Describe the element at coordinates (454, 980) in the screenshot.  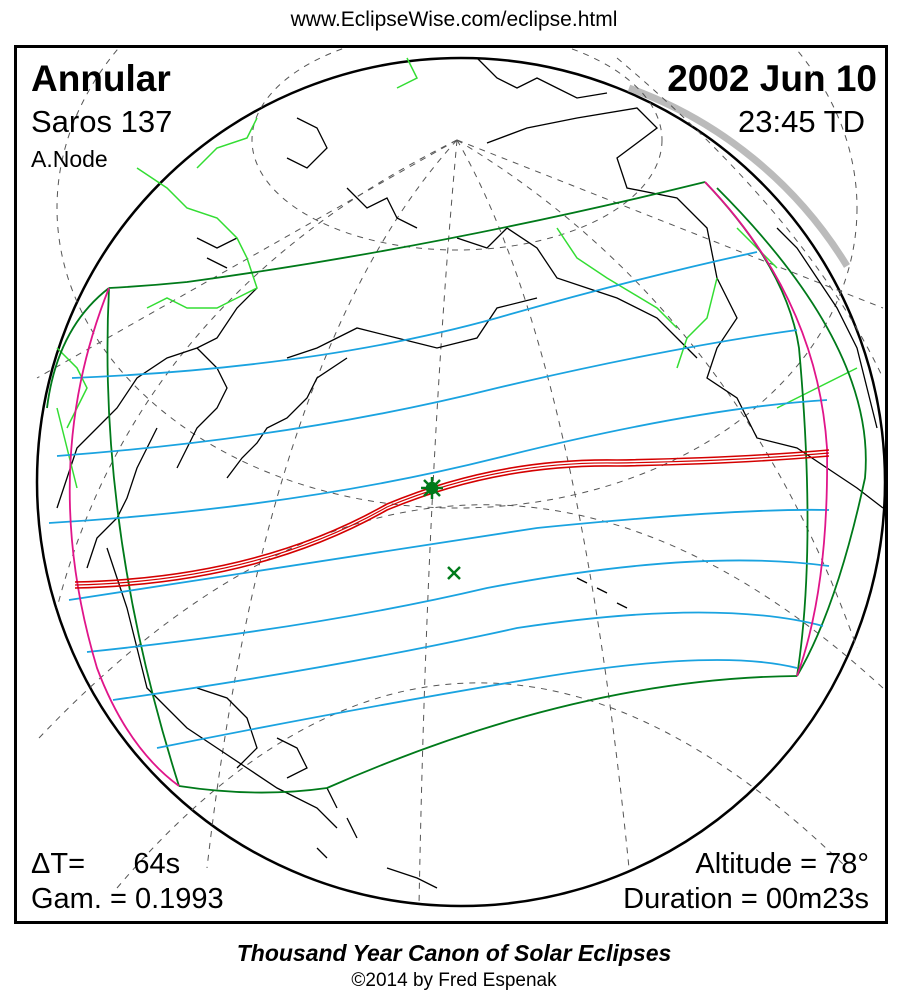
I see `copyright: ©2014 by Fred Espenak` at that location.